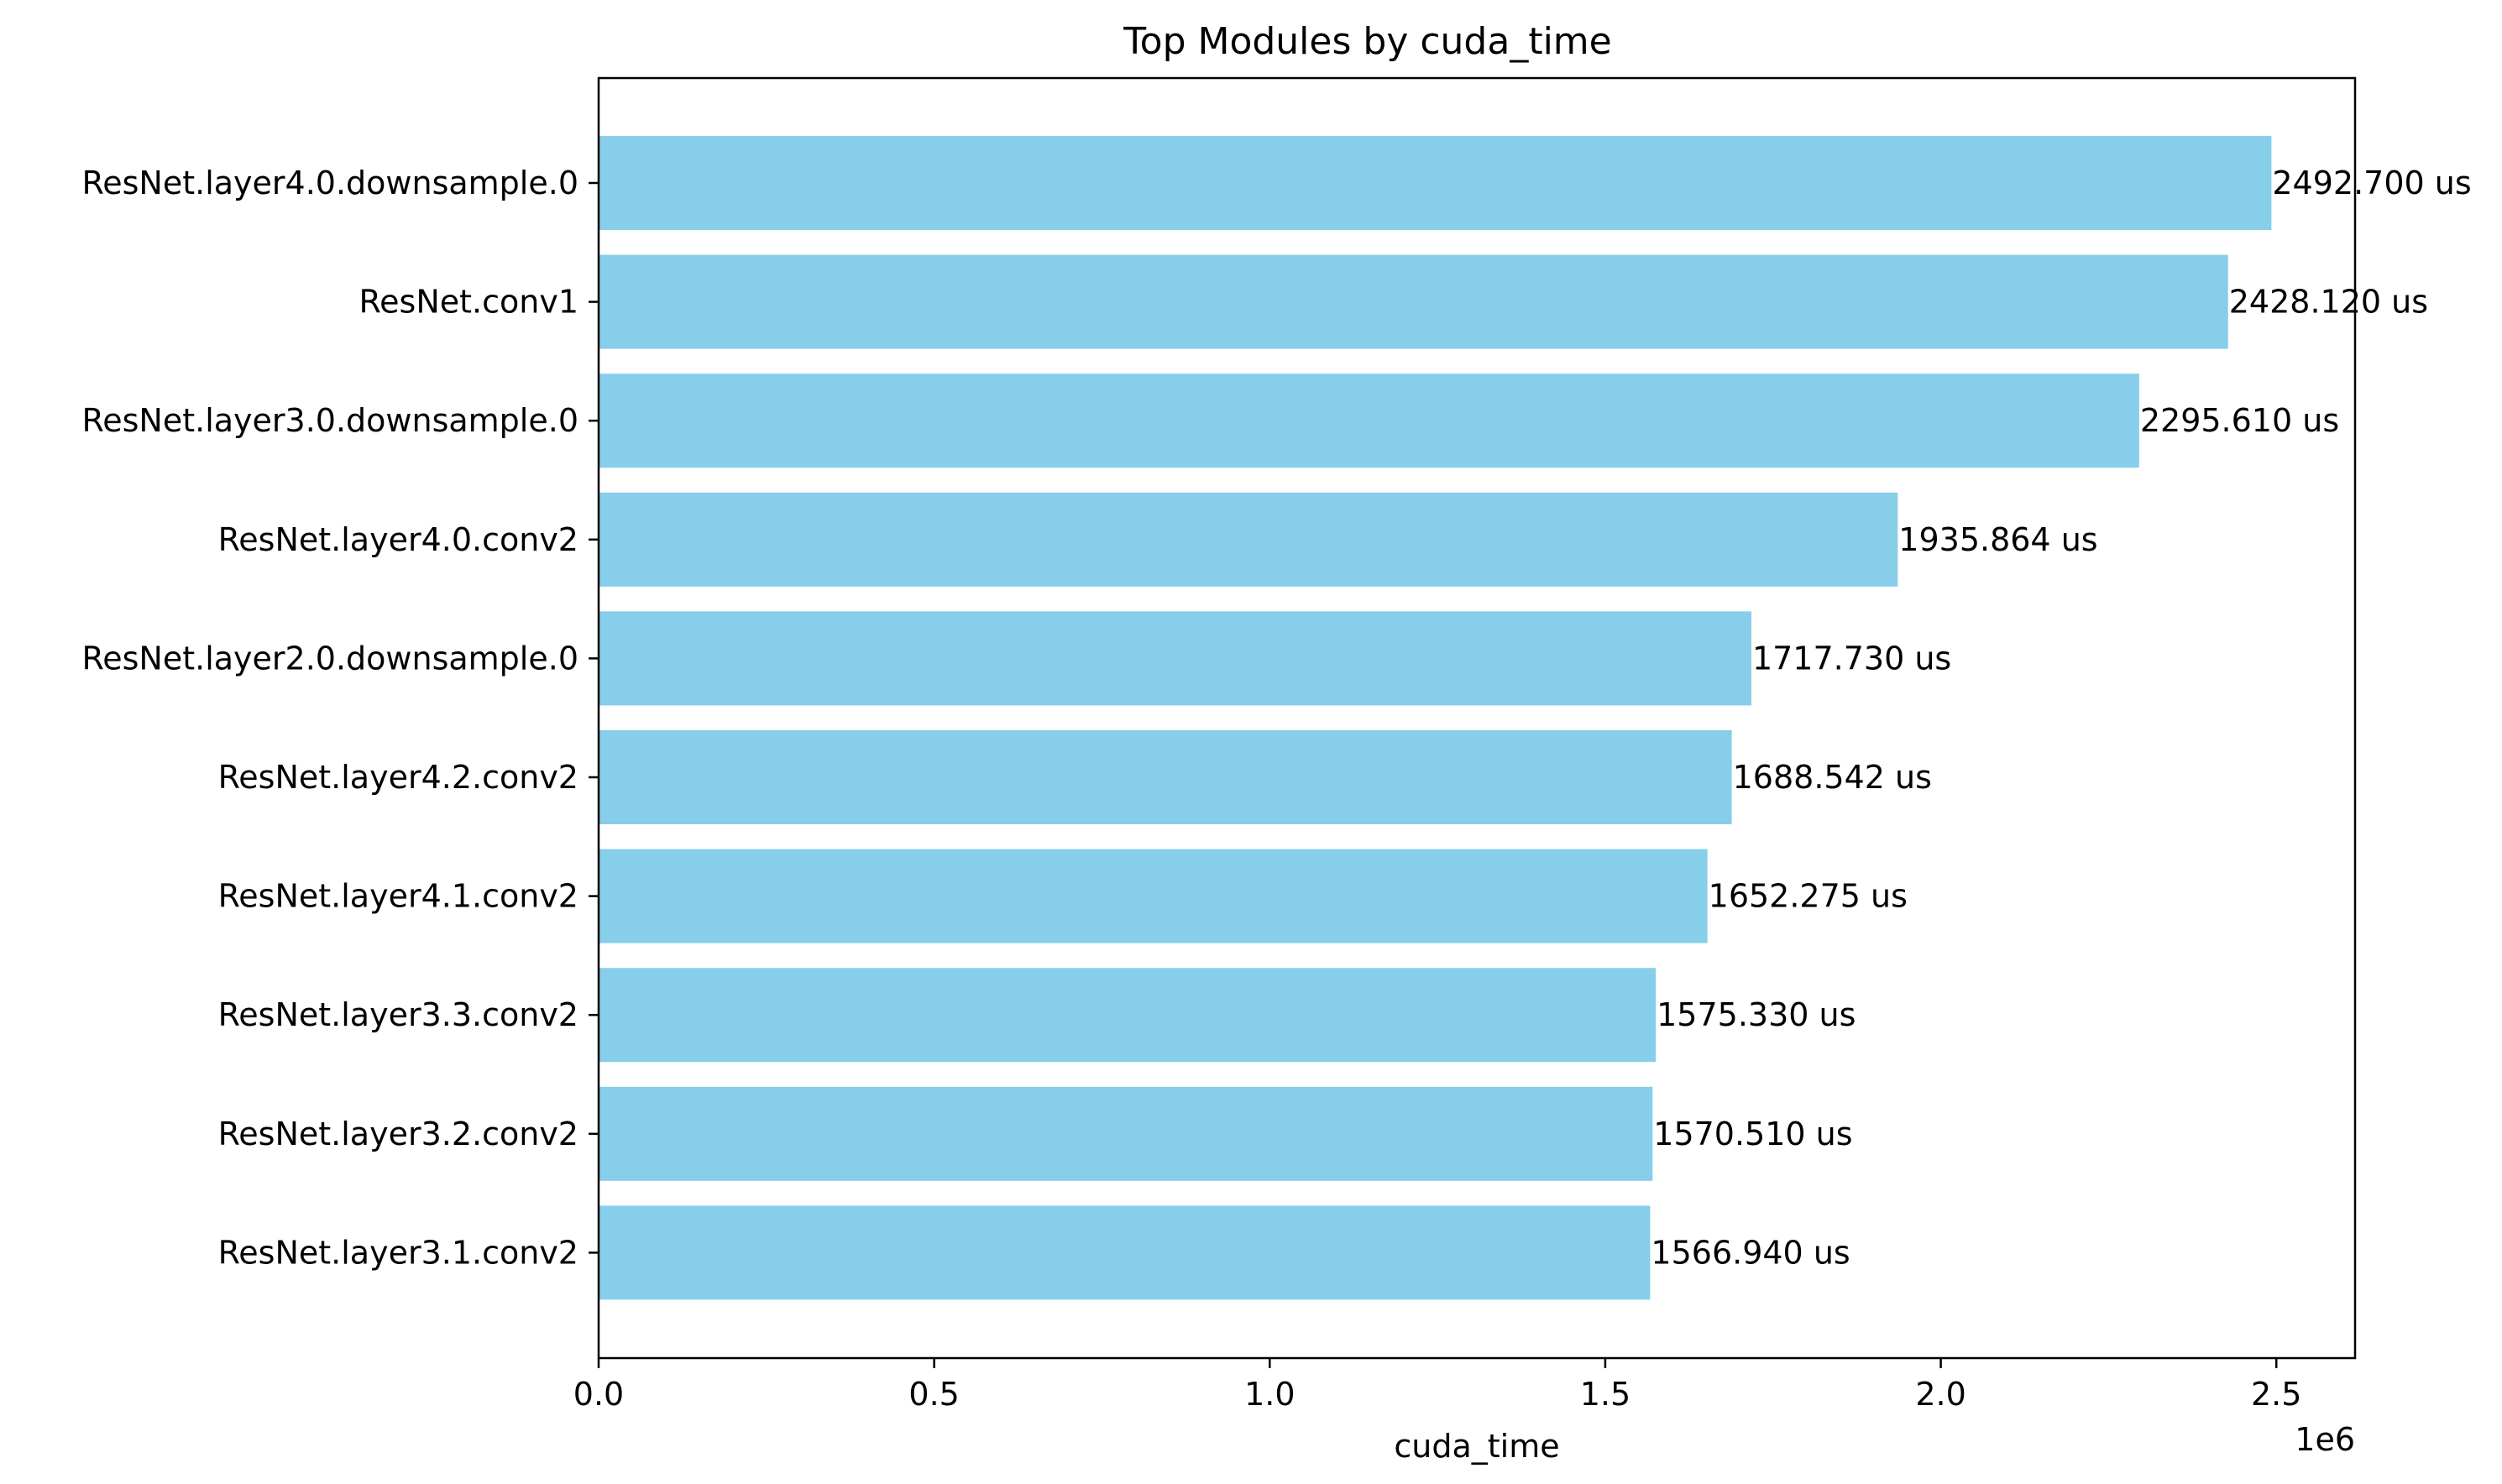 This screenshot has height=1484, width=2502. I want to click on bar-value-label: 1570.510 us, so click(1753, 1134).